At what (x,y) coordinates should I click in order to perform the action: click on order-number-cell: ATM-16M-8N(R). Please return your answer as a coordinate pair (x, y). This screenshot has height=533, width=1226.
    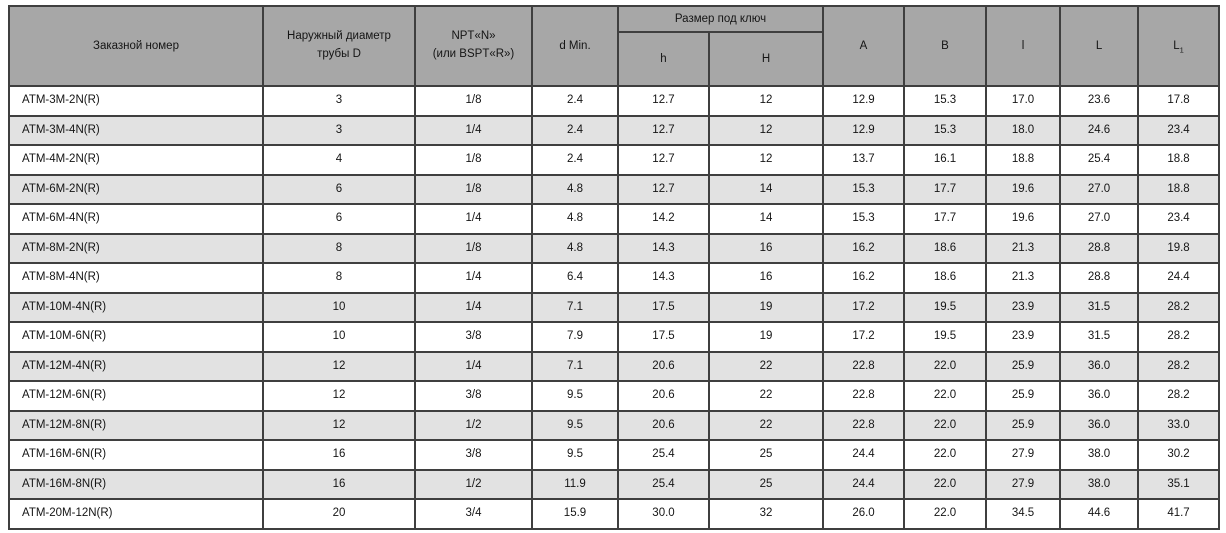
    Looking at the image, I should click on (136, 484).